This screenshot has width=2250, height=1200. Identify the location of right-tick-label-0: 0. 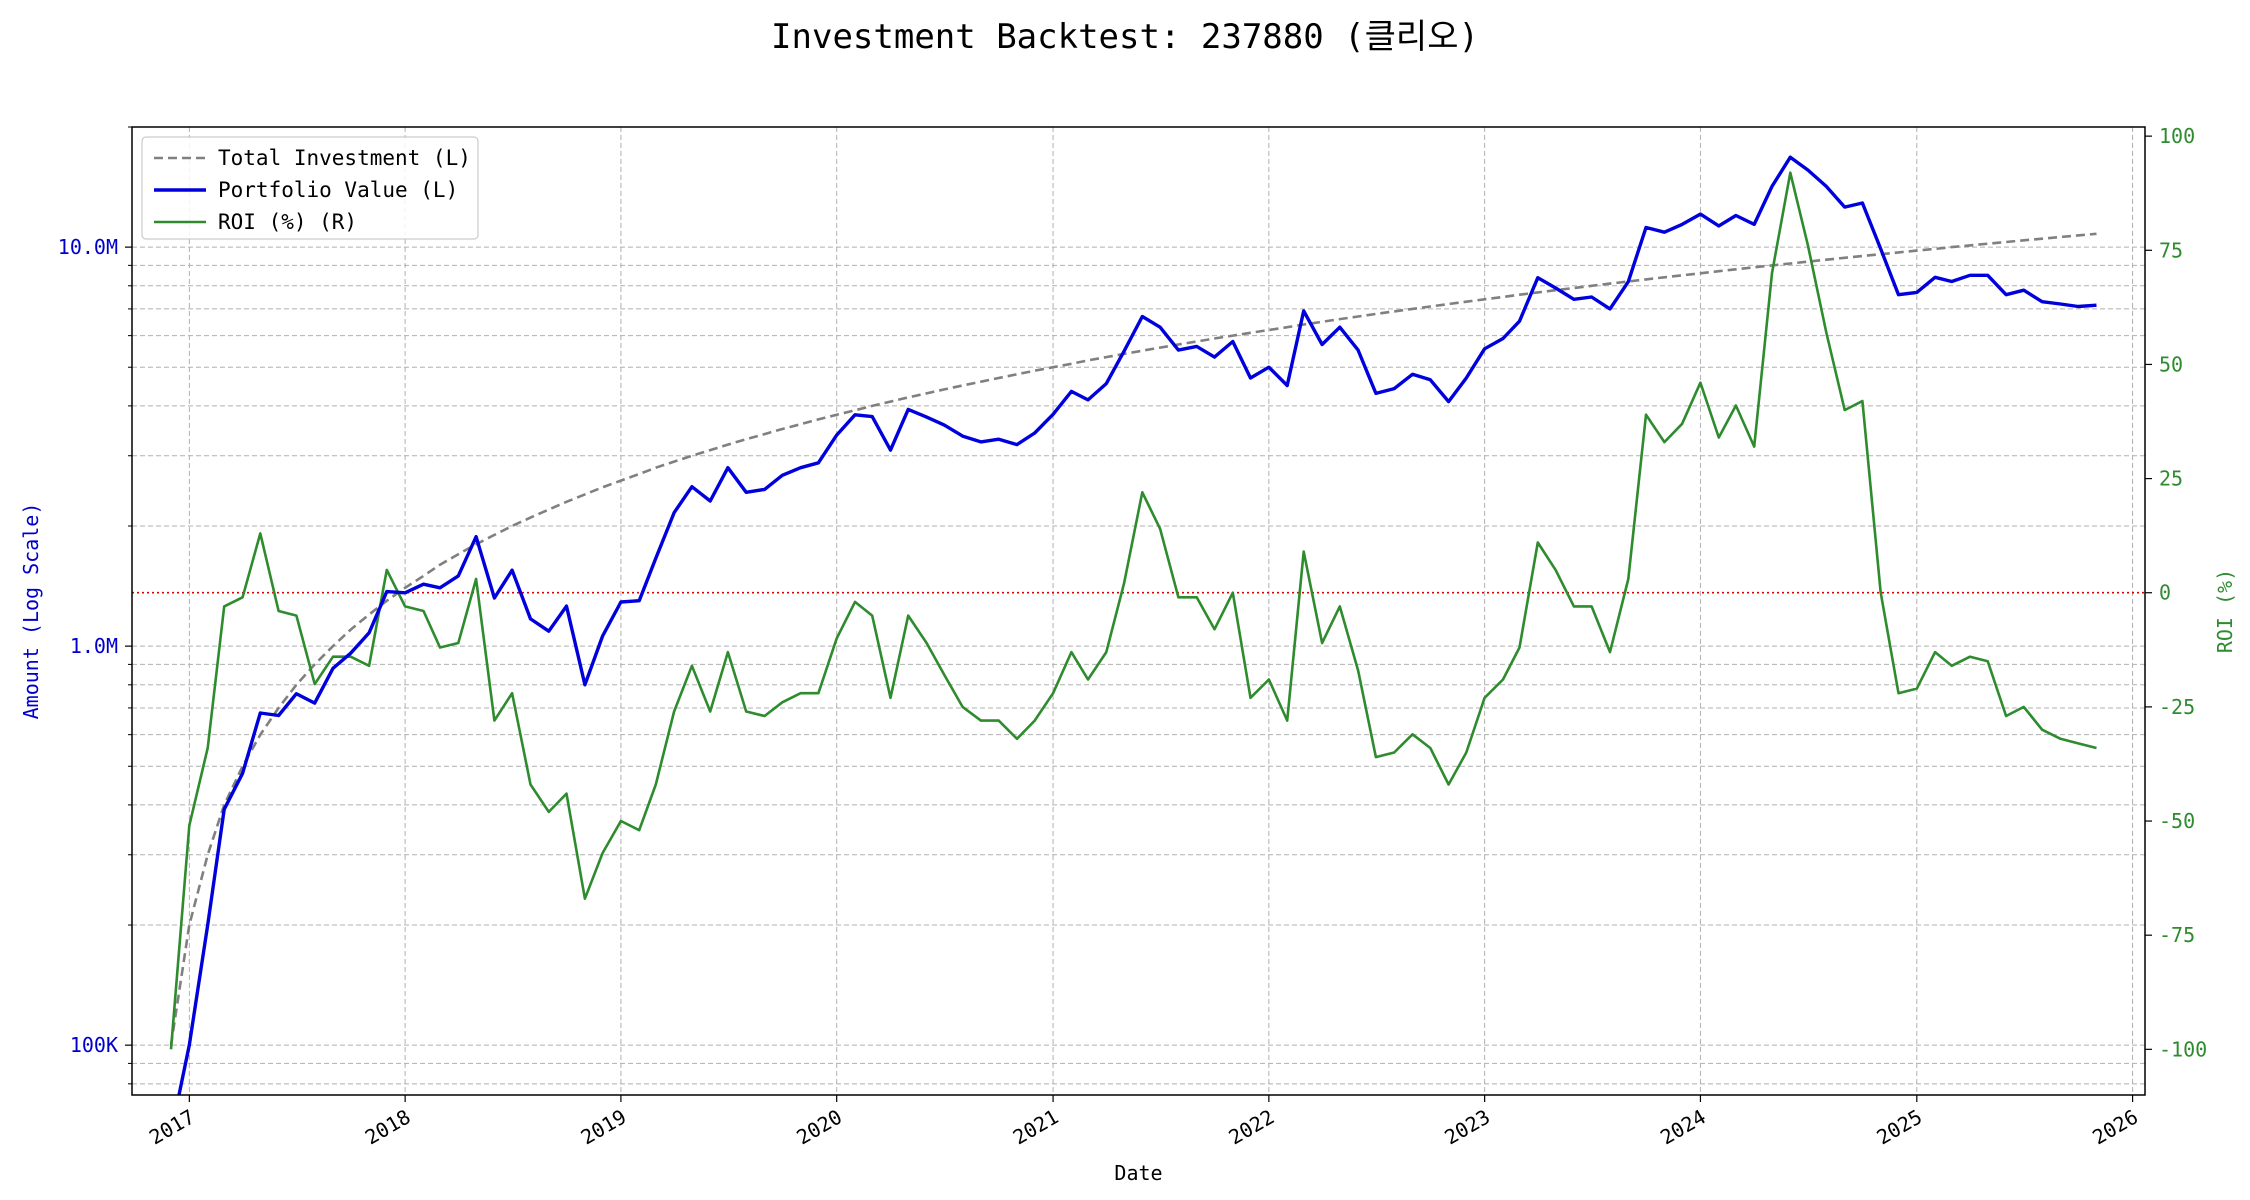
(2165, 593).